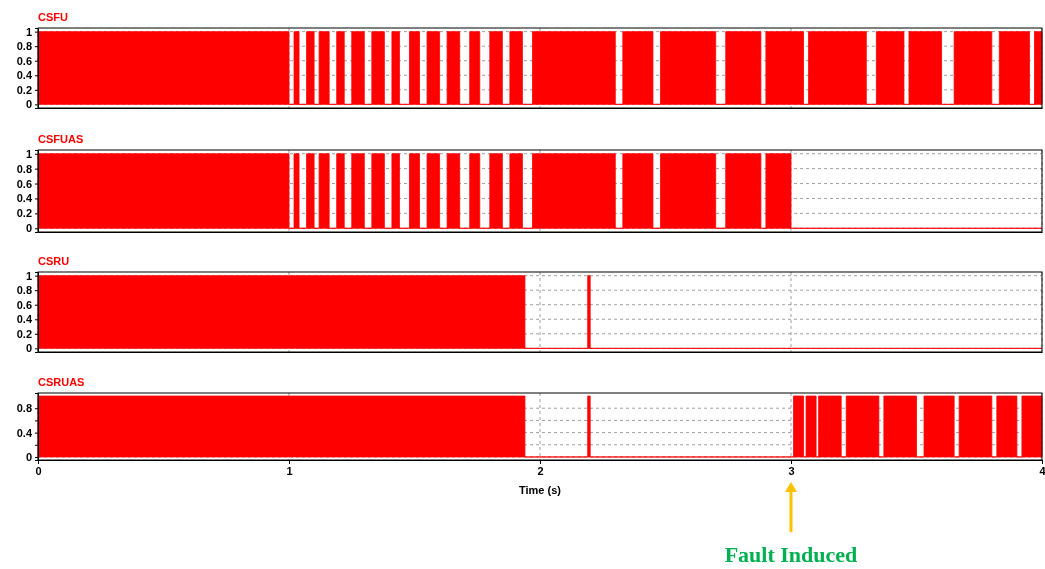 The height and width of the screenshot is (569, 1045). What do you see at coordinates (791, 470) in the screenshot?
I see `x-tick-label: 3` at bounding box center [791, 470].